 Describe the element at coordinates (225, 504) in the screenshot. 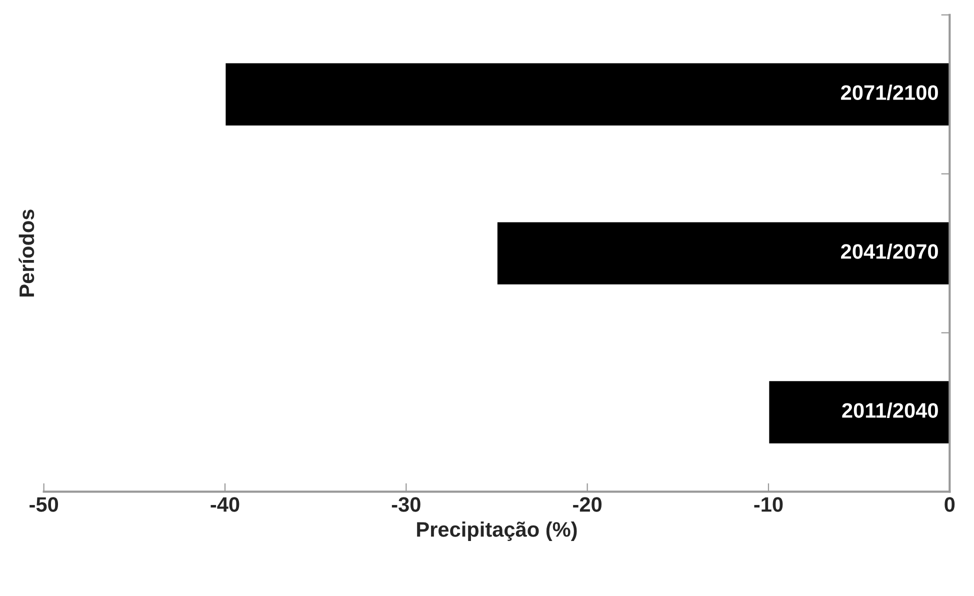

I see `x-tick-label: -40` at that location.